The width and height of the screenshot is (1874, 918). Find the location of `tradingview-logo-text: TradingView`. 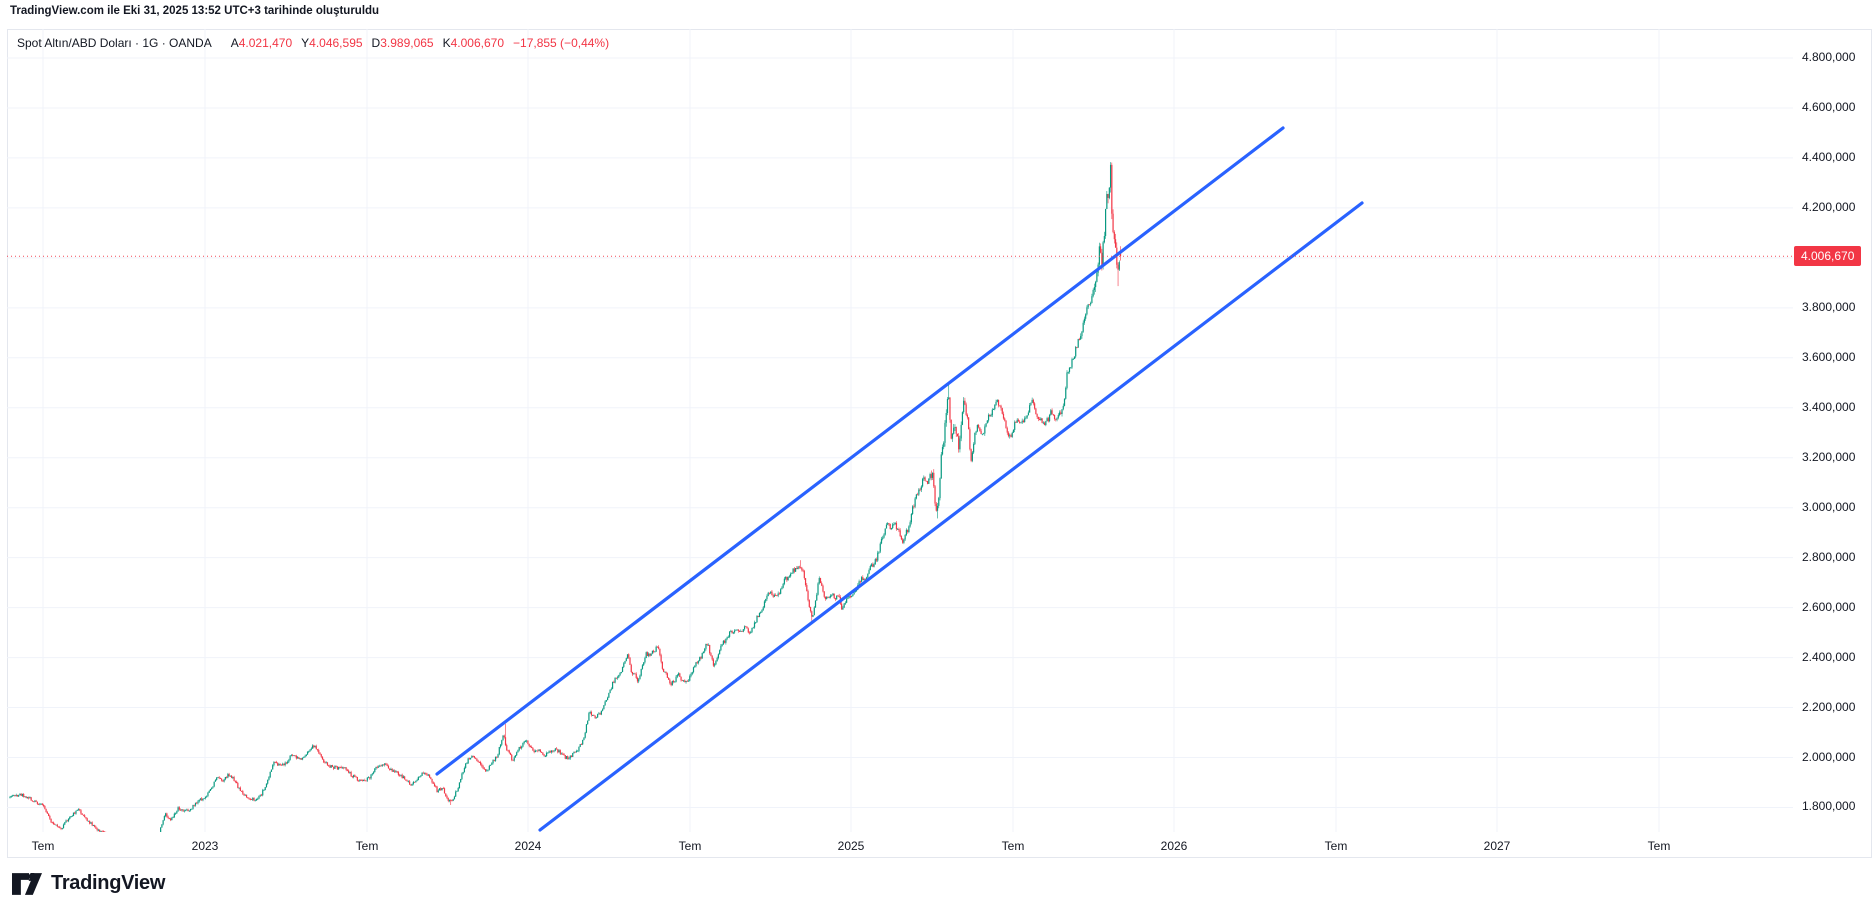

tradingview-logo-text: TradingView is located at coordinates (108, 883).